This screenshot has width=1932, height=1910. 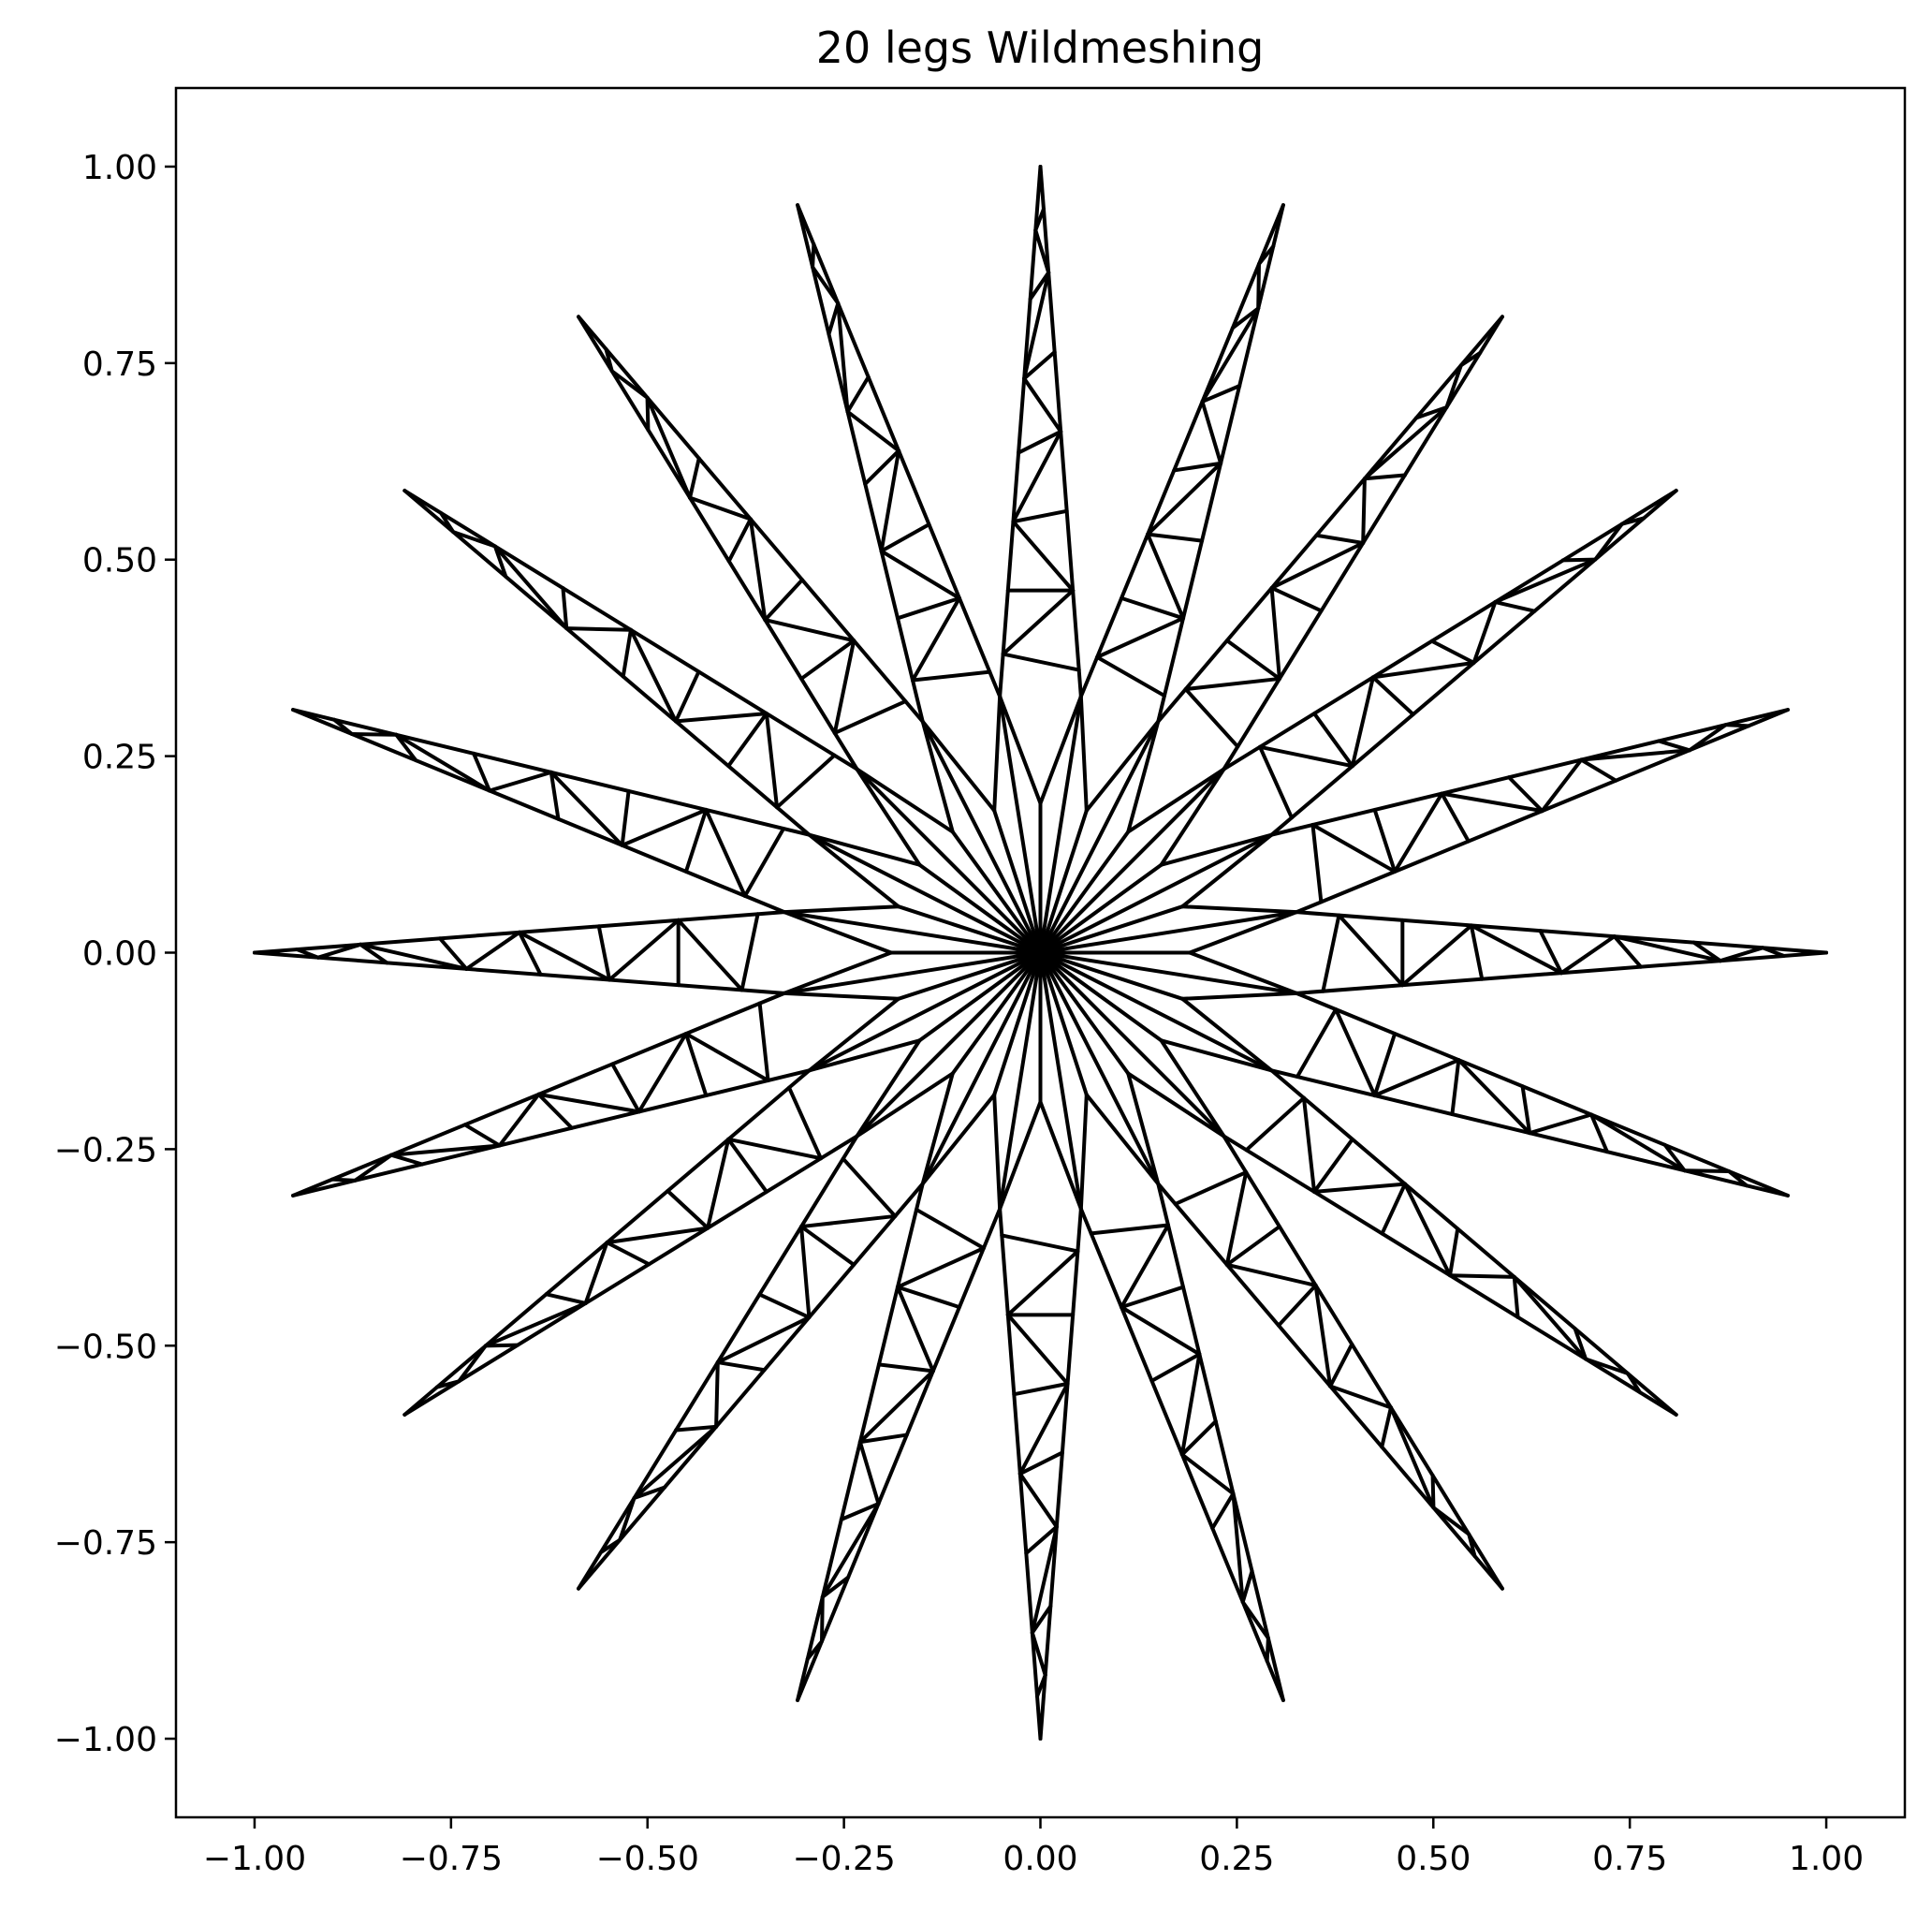 I want to click on y-tick-label: 0.75, so click(x=120, y=364).